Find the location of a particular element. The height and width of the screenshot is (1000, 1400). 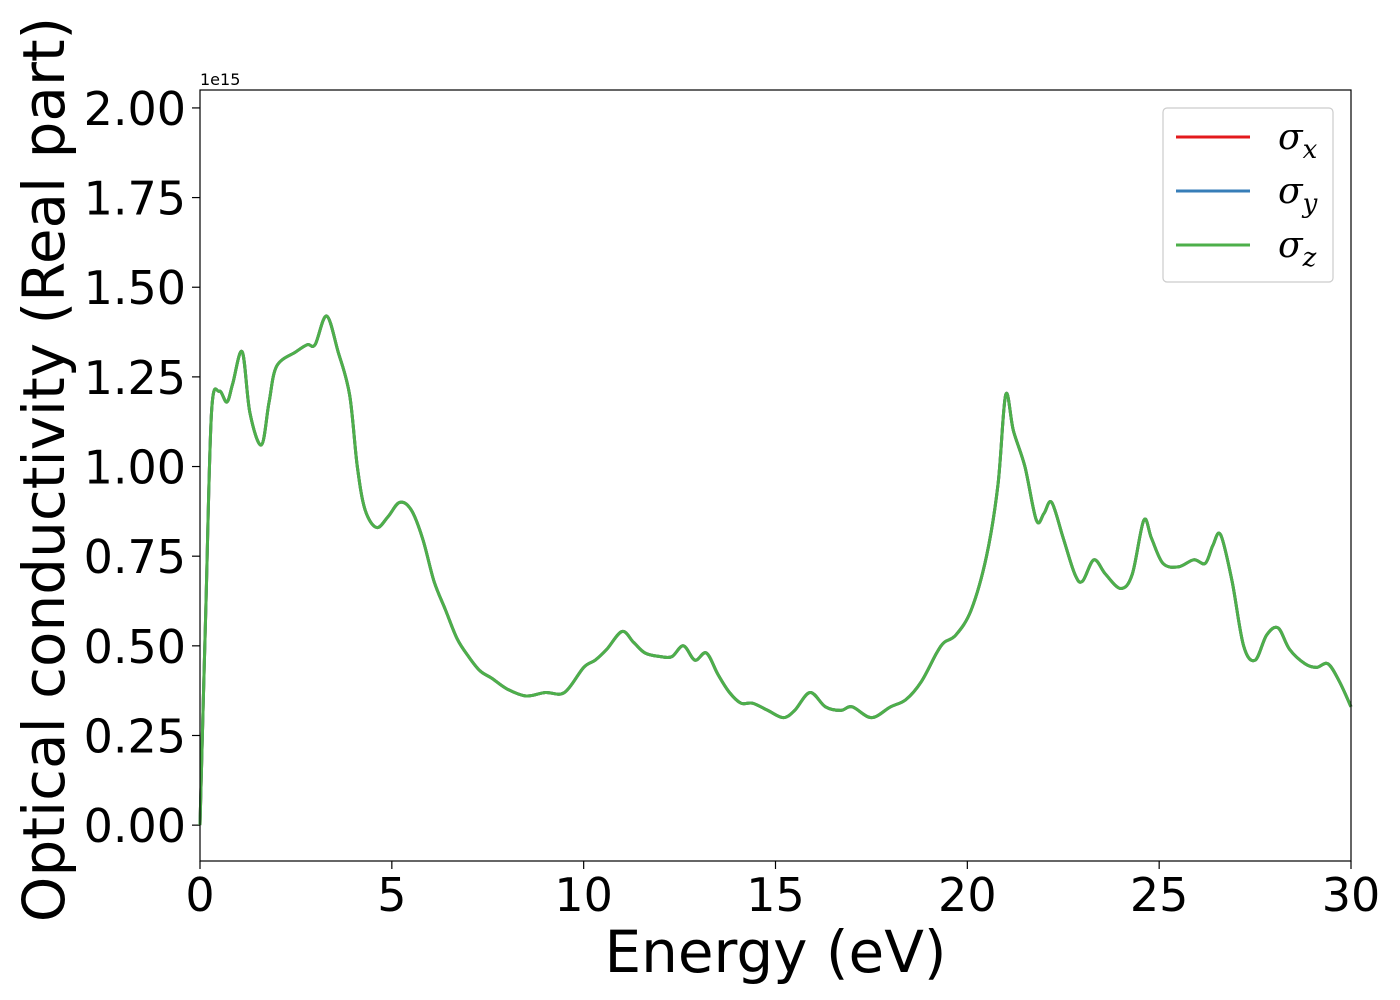

y-tick-label: 2.00 is located at coordinates (135, 109).